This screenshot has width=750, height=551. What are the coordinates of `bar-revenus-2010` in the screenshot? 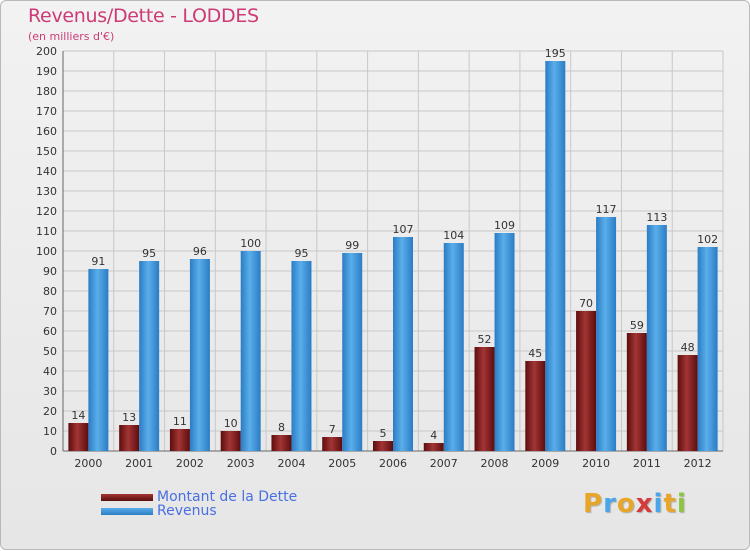 It's located at (606, 334).